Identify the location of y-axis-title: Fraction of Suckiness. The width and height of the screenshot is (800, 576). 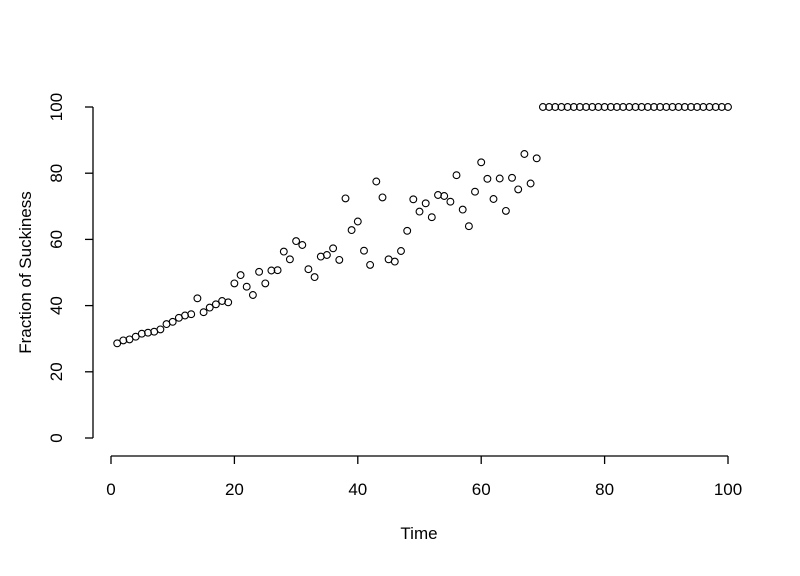
(25, 272).